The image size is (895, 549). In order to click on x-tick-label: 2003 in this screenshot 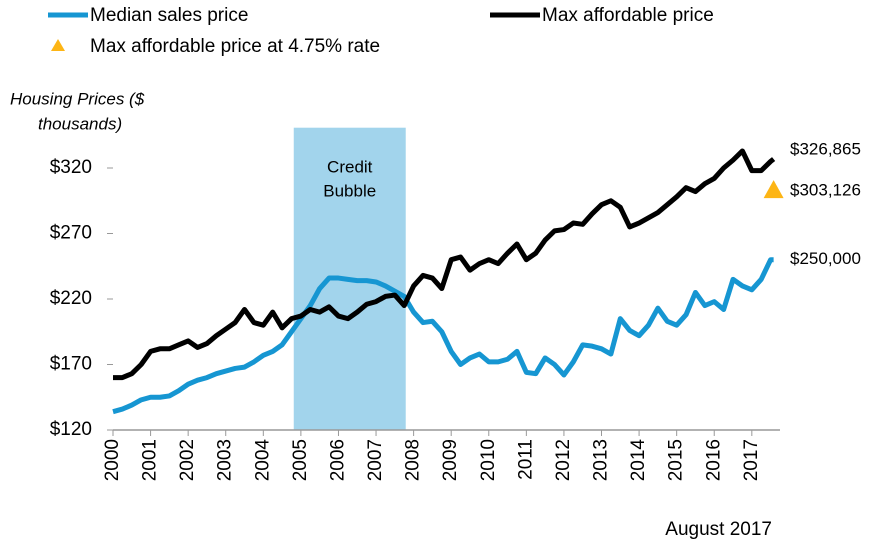, I will do `click(225, 460)`.